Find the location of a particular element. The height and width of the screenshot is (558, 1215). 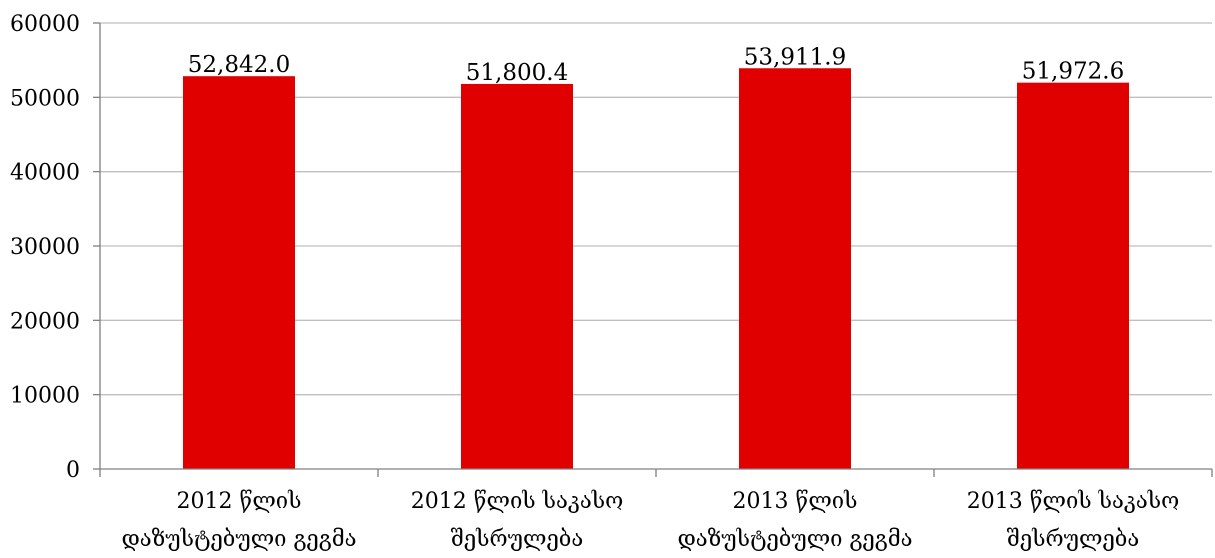

y-tick-label: 60000 is located at coordinates (45, 24).